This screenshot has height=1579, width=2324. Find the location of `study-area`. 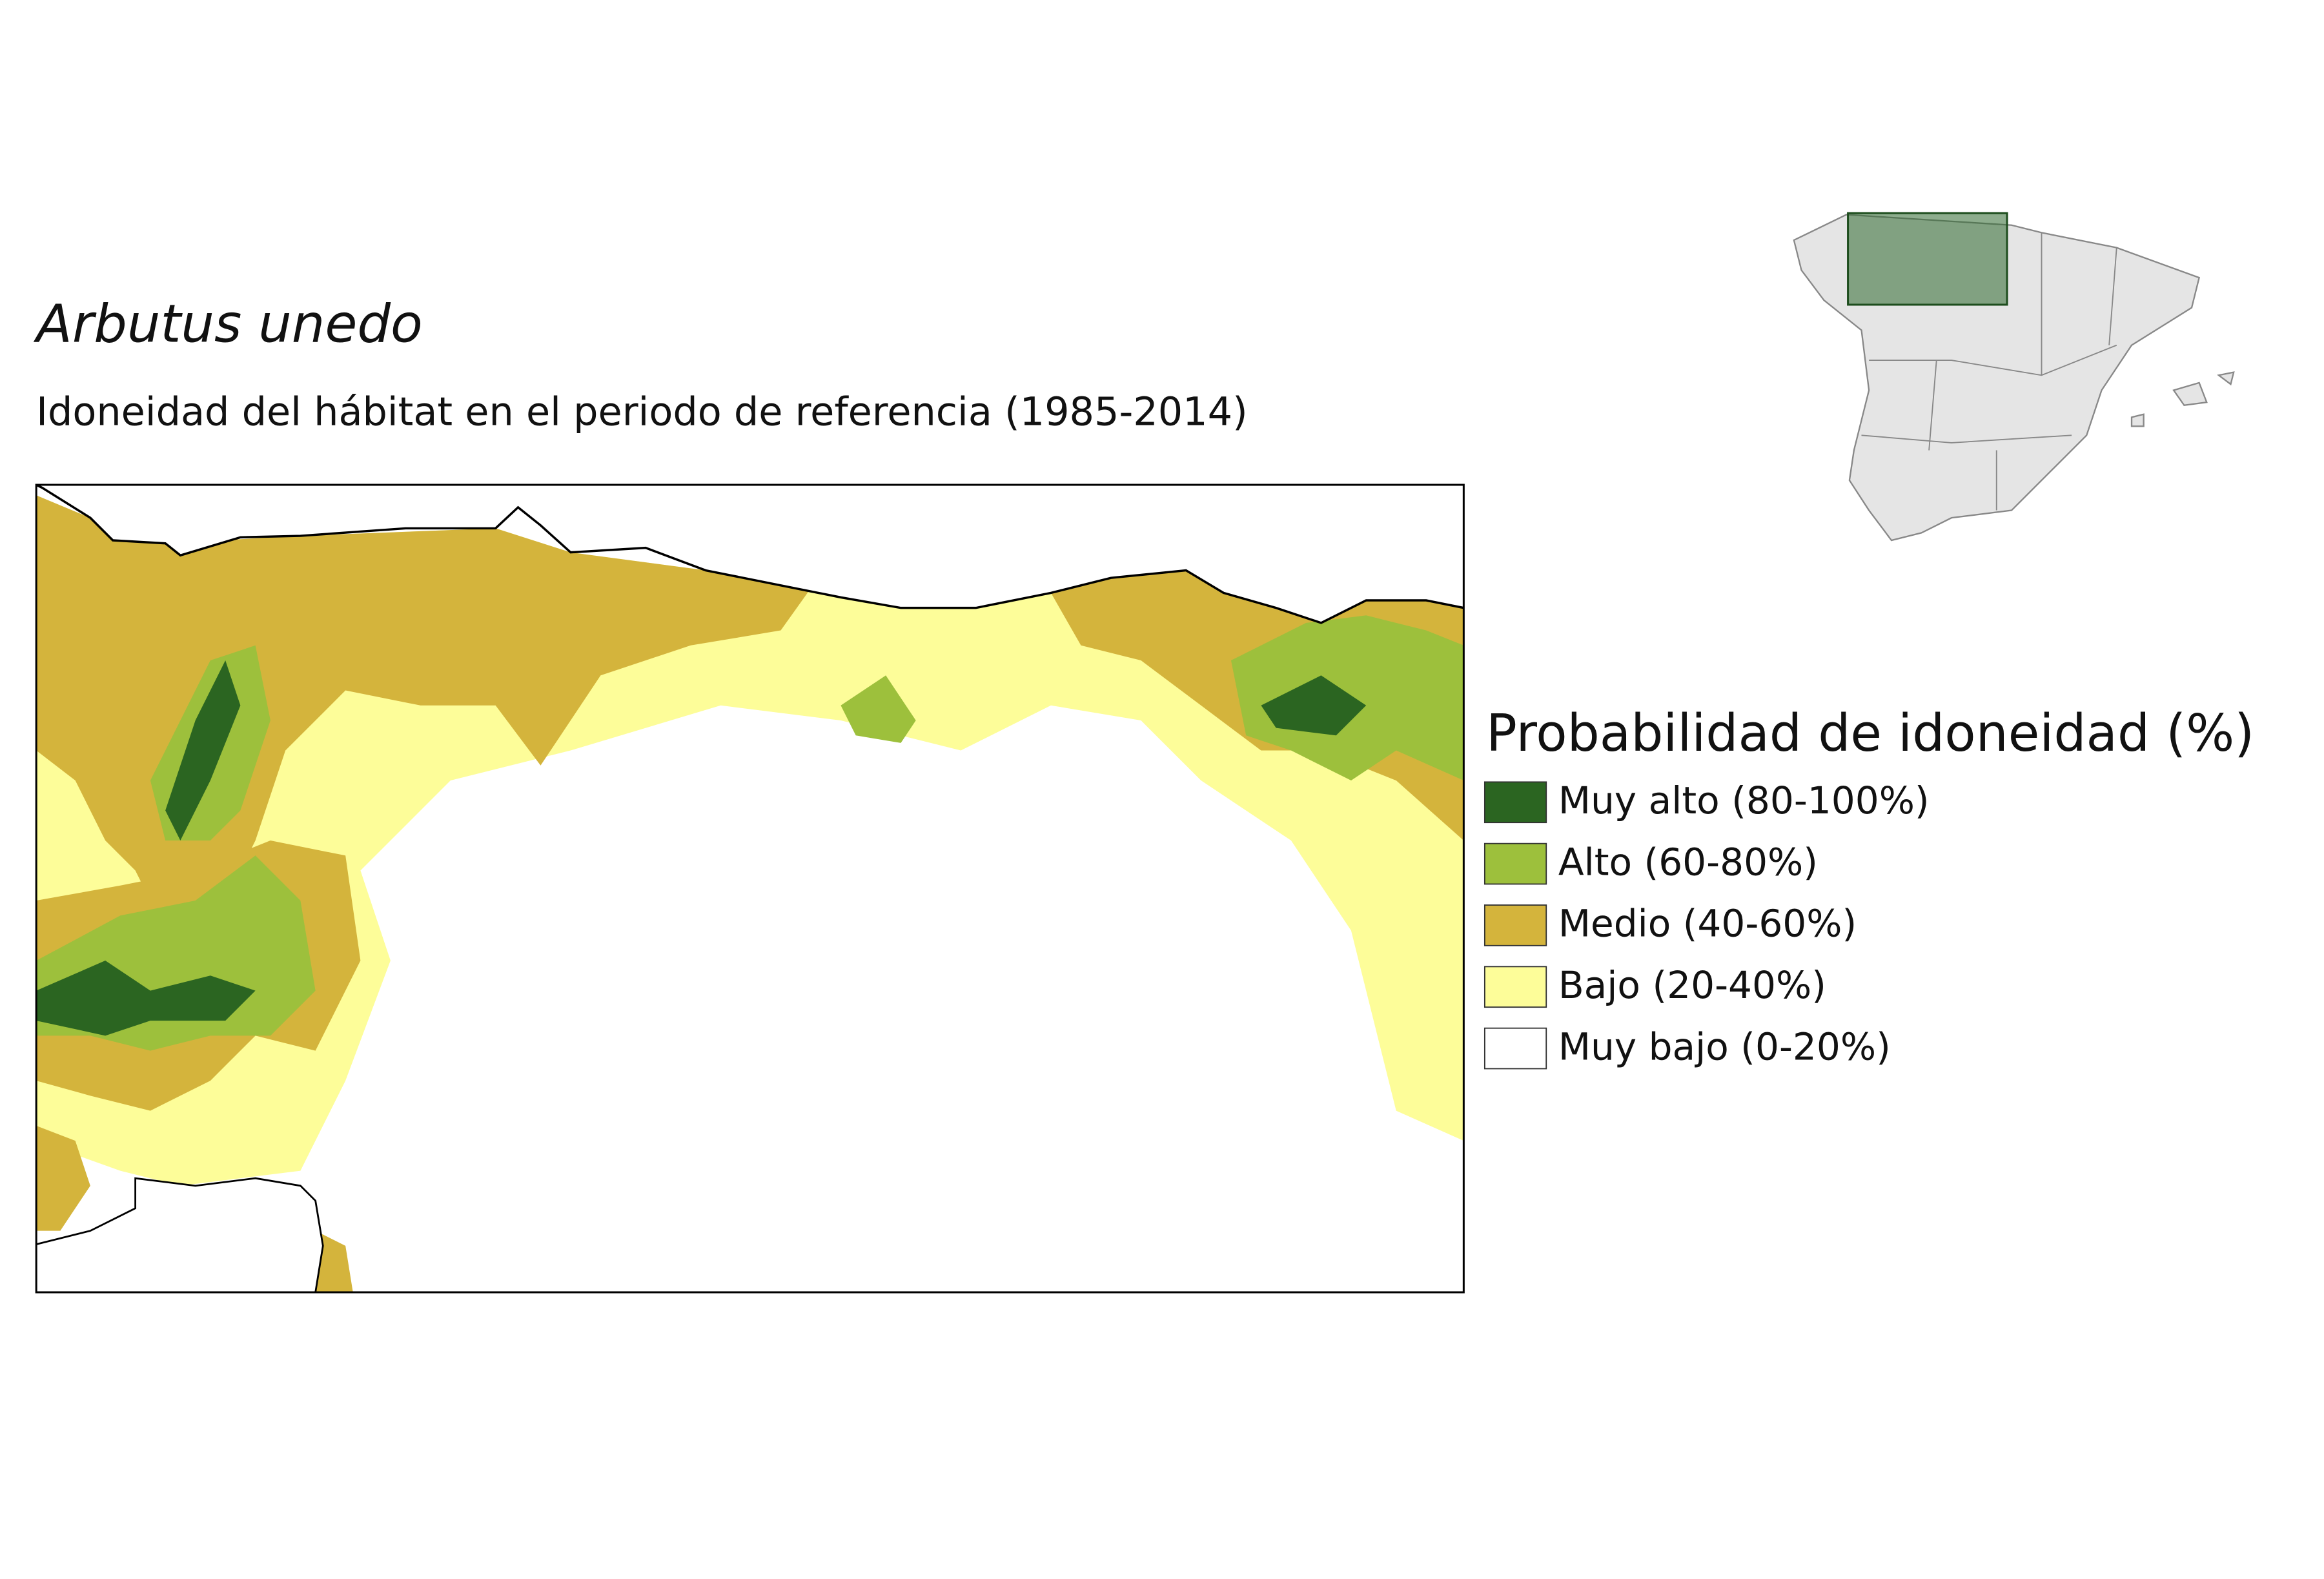

study-area is located at coordinates (1927, 259).